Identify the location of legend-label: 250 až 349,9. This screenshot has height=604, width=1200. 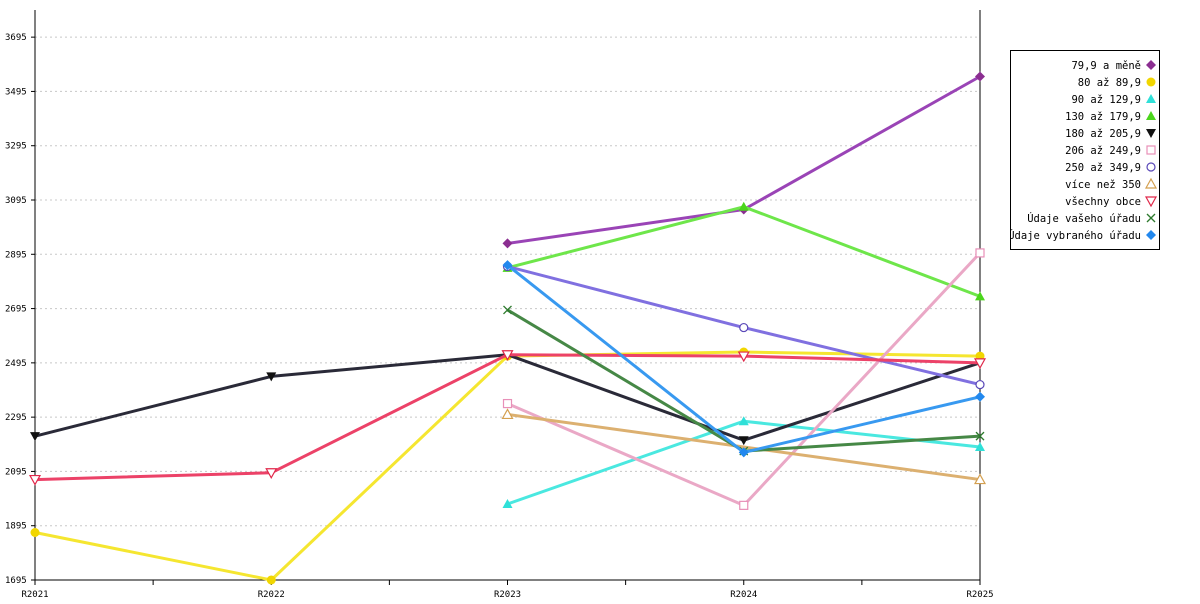
(1103, 168).